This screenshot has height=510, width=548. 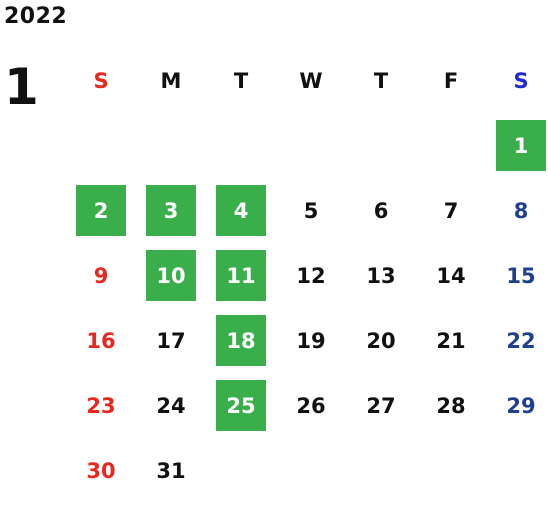 I want to click on day-number: 26, so click(x=311, y=405).